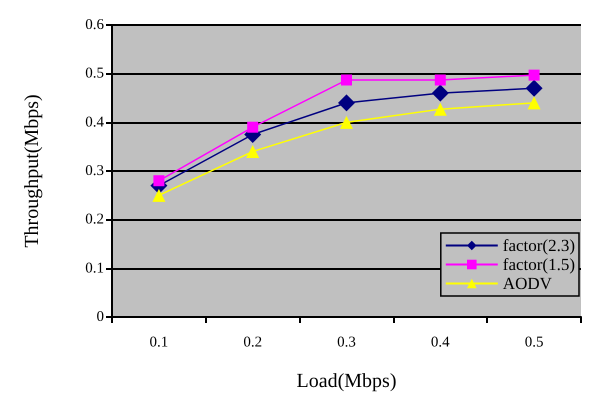 The width and height of the screenshot is (595, 412). What do you see at coordinates (539, 245) in the screenshot?
I see `legend-label: factor(2.3)` at bounding box center [539, 245].